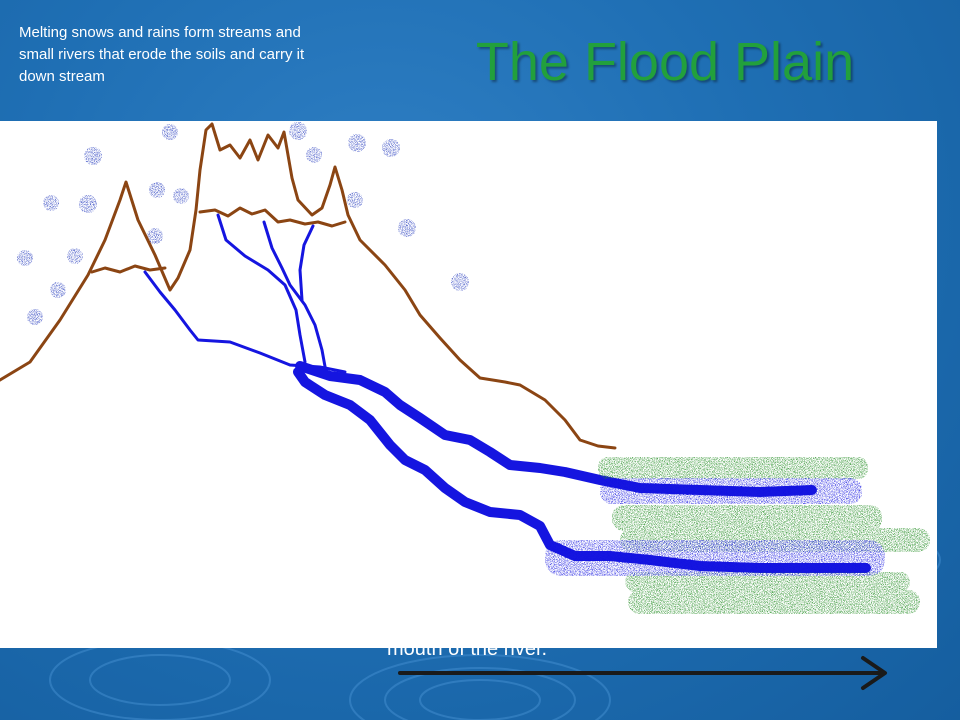 The width and height of the screenshot is (960, 720). Describe the element at coordinates (642, 673) in the screenshot. I see `right-arrow-icon` at that location.